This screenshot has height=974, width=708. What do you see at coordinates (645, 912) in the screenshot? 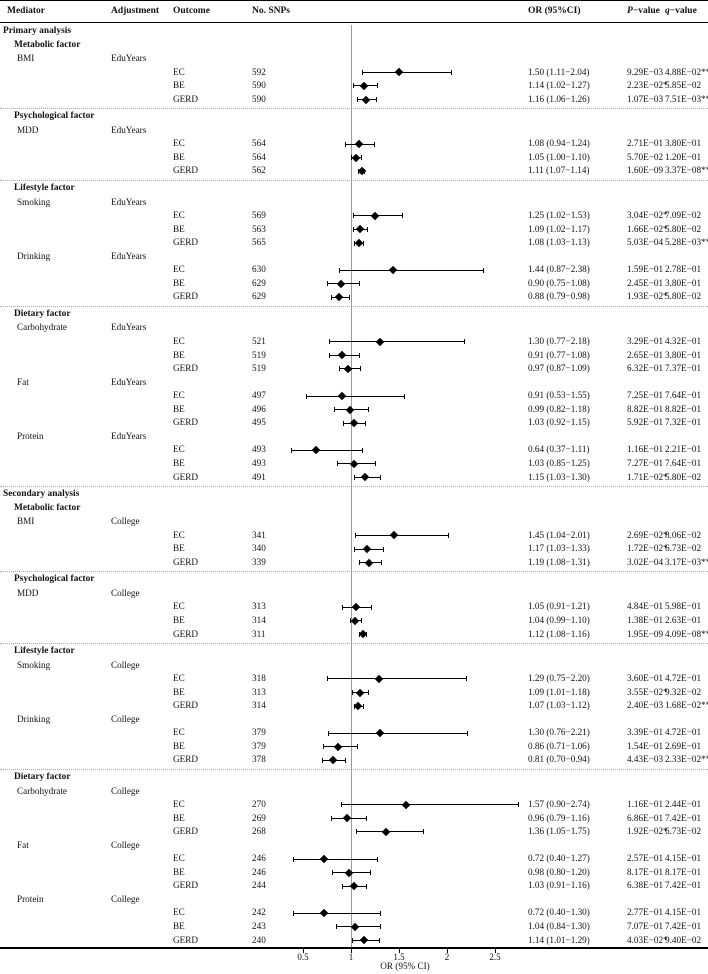
I see `p-value: 2.77E−01` at bounding box center [645, 912].